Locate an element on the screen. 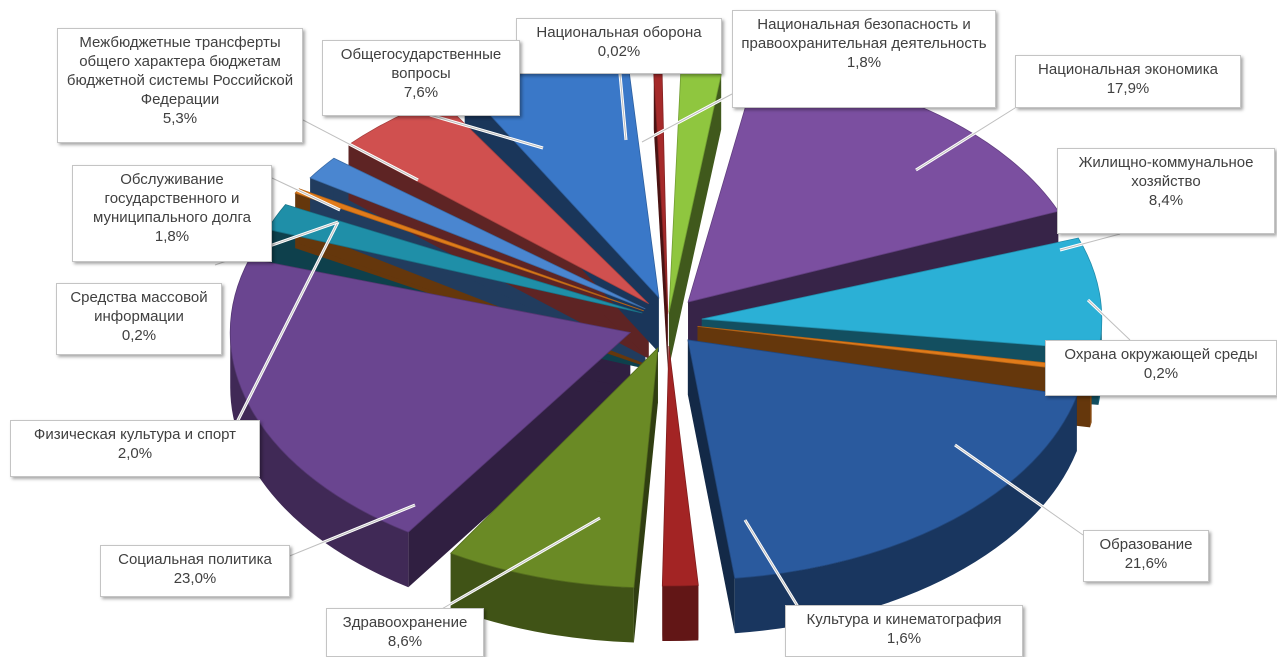 This screenshot has height=657, width=1277. slice-label: Здравоохранение 8,6% is located at coordinates (405, 632).